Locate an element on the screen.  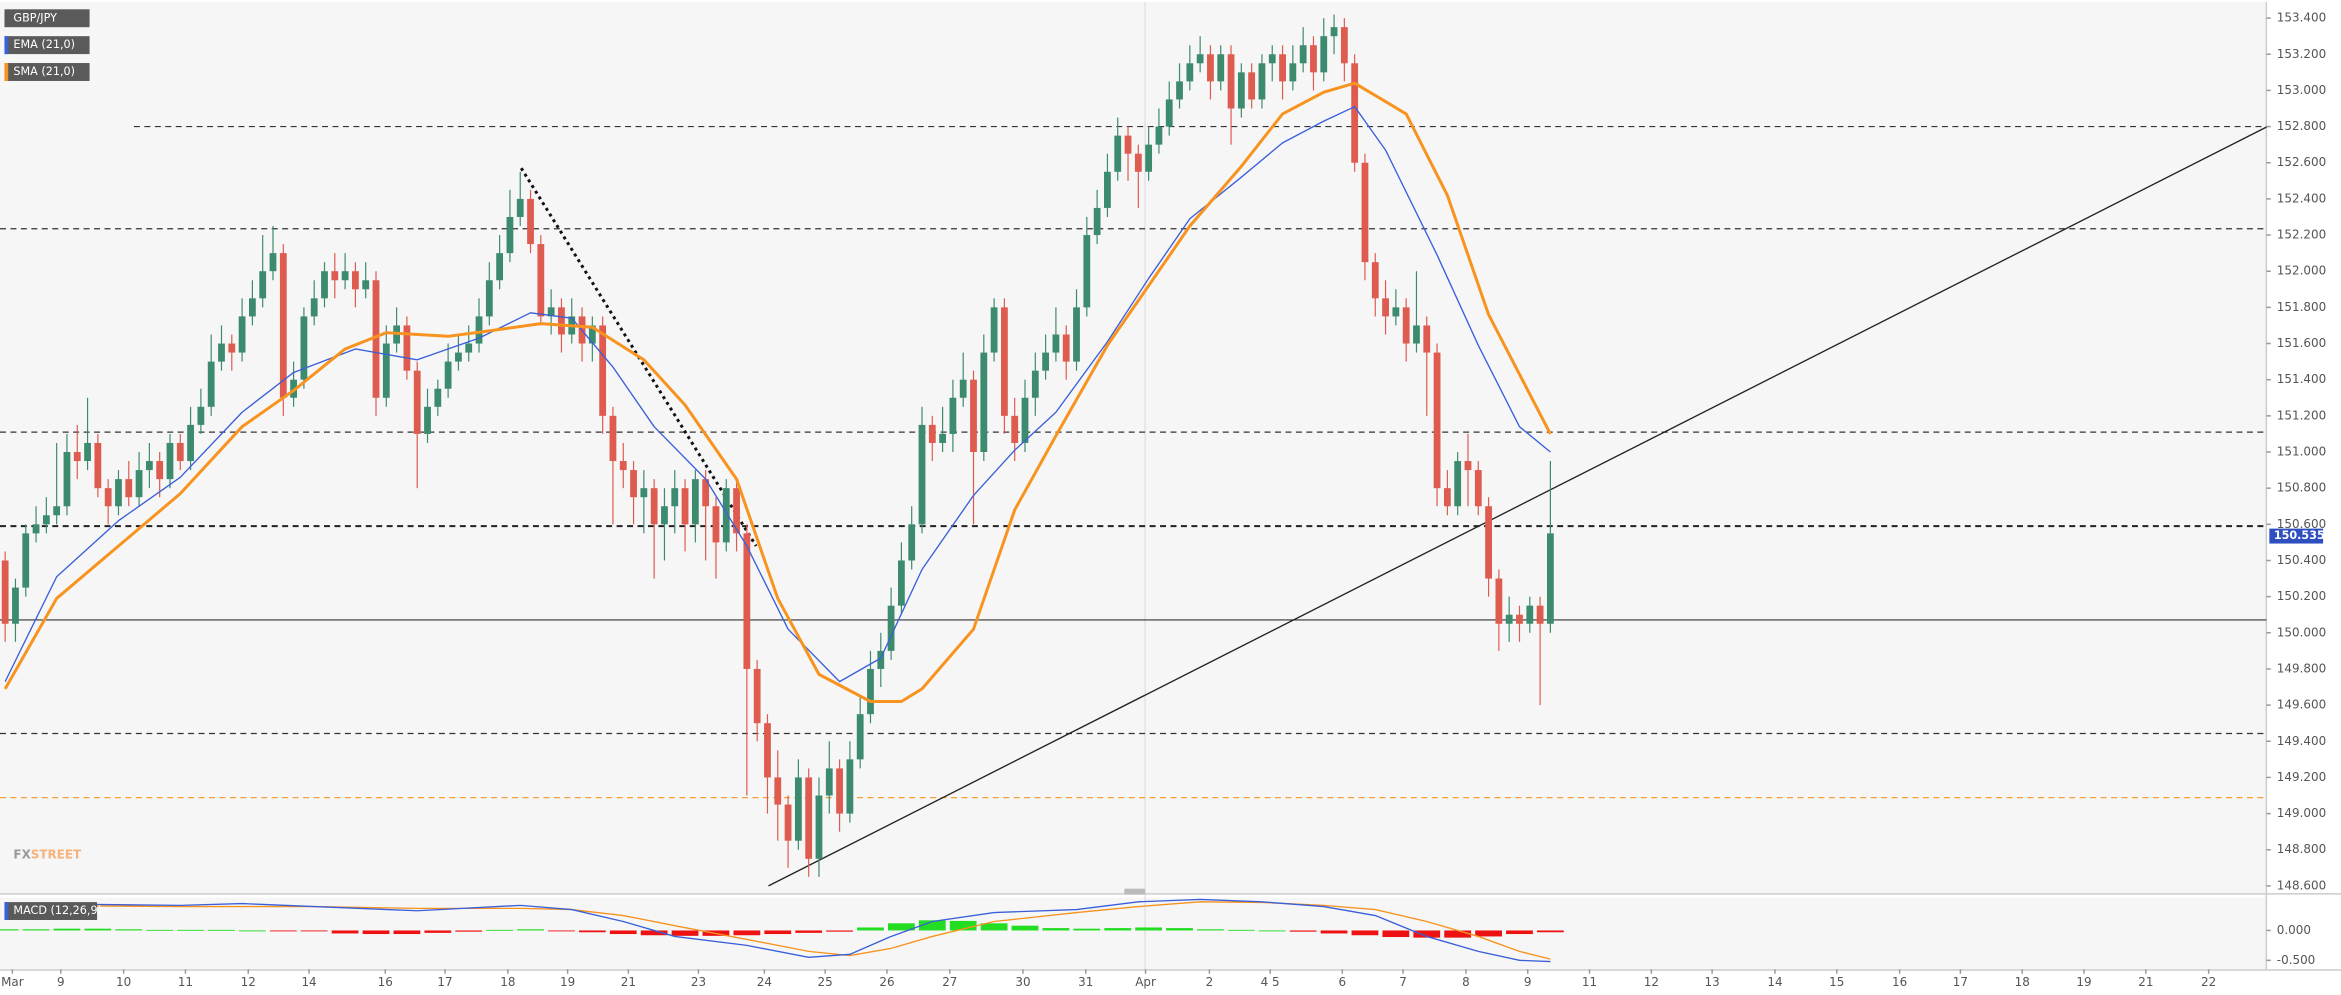
y-tick-label: 149.600 is located at coordinates (2301, 705).